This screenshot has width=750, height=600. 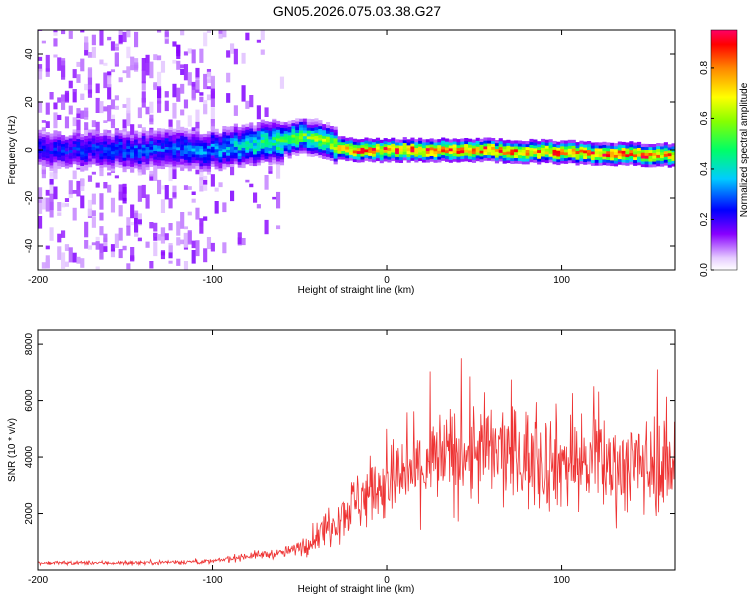 I want to click on colorbar-tick-label: 0.0, so click(x=704, y=270).